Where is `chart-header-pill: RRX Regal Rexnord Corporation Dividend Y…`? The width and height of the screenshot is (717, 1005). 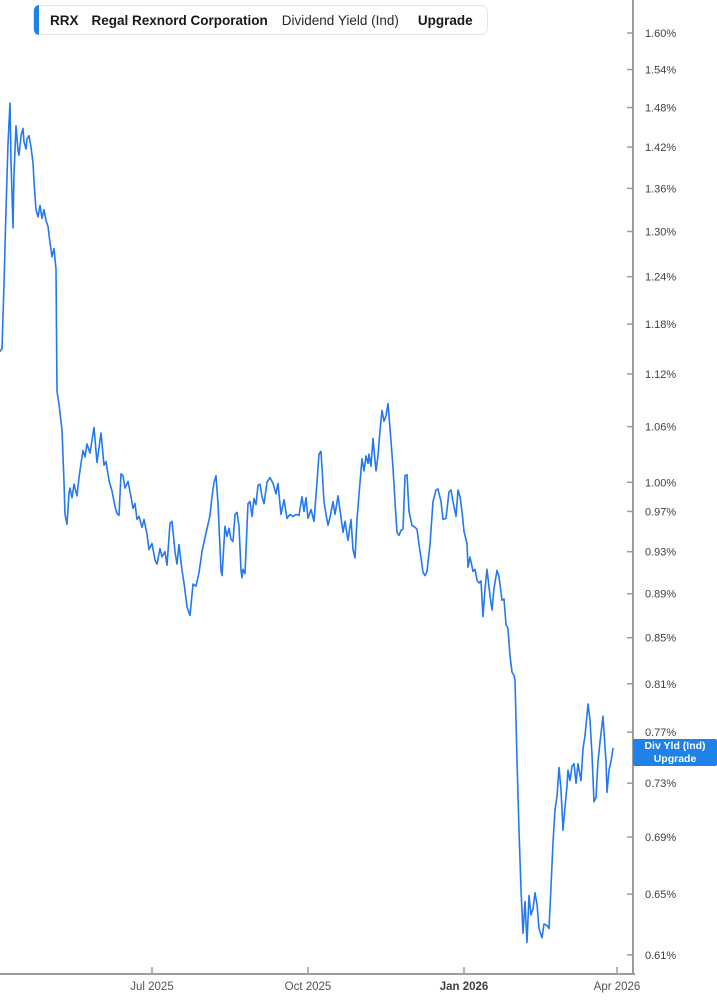 chart-header-pill: RRX Regal Rexnord Corporation Dividend Y… is located at coordinates (260, 20).